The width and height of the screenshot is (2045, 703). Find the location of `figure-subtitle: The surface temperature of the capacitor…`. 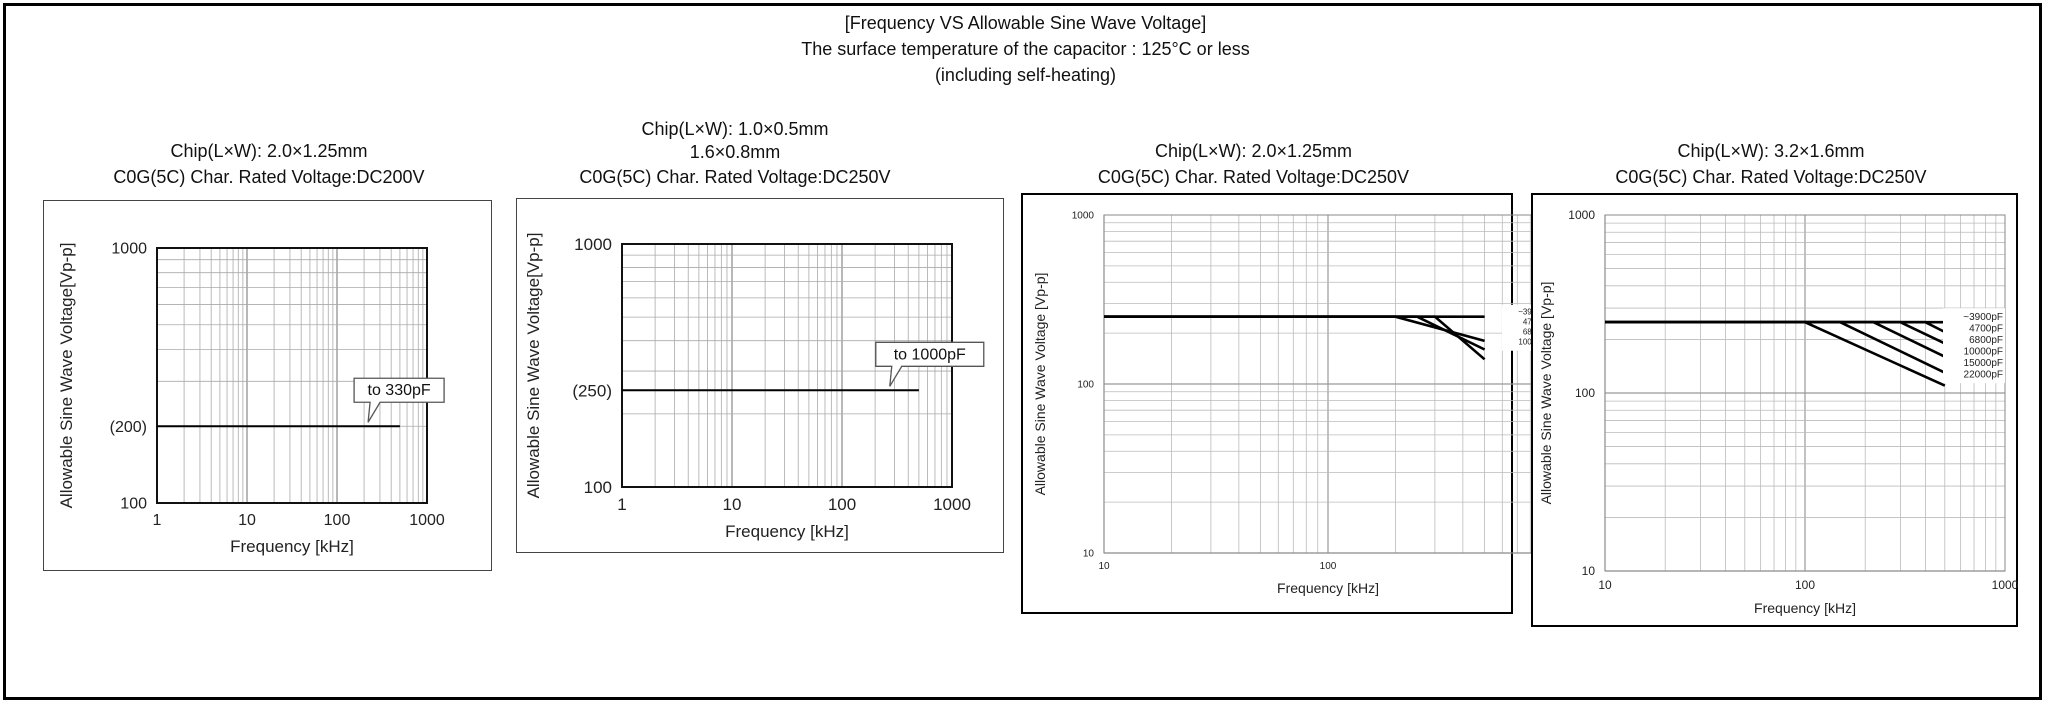

figure-subtitle: The surface temperature of the capacitor… is located at coordinates (1025, 49).